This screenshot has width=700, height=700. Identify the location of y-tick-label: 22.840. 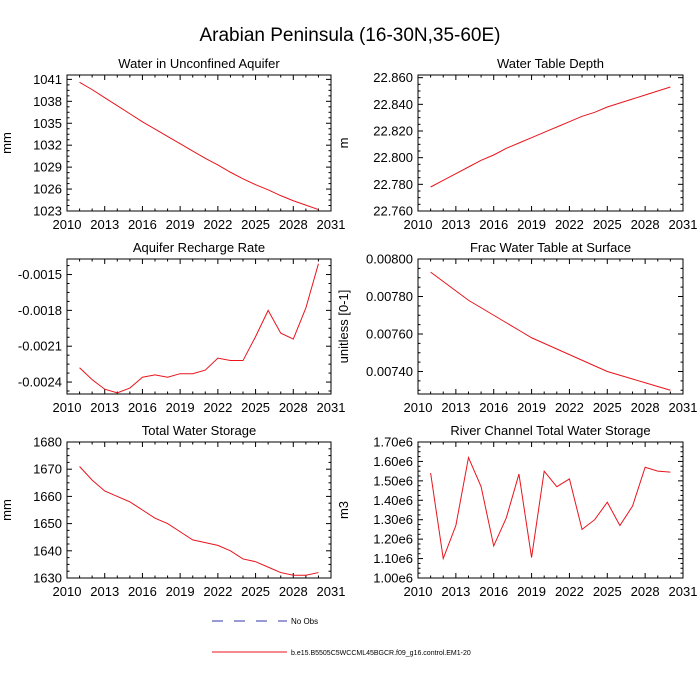
(393, 104).